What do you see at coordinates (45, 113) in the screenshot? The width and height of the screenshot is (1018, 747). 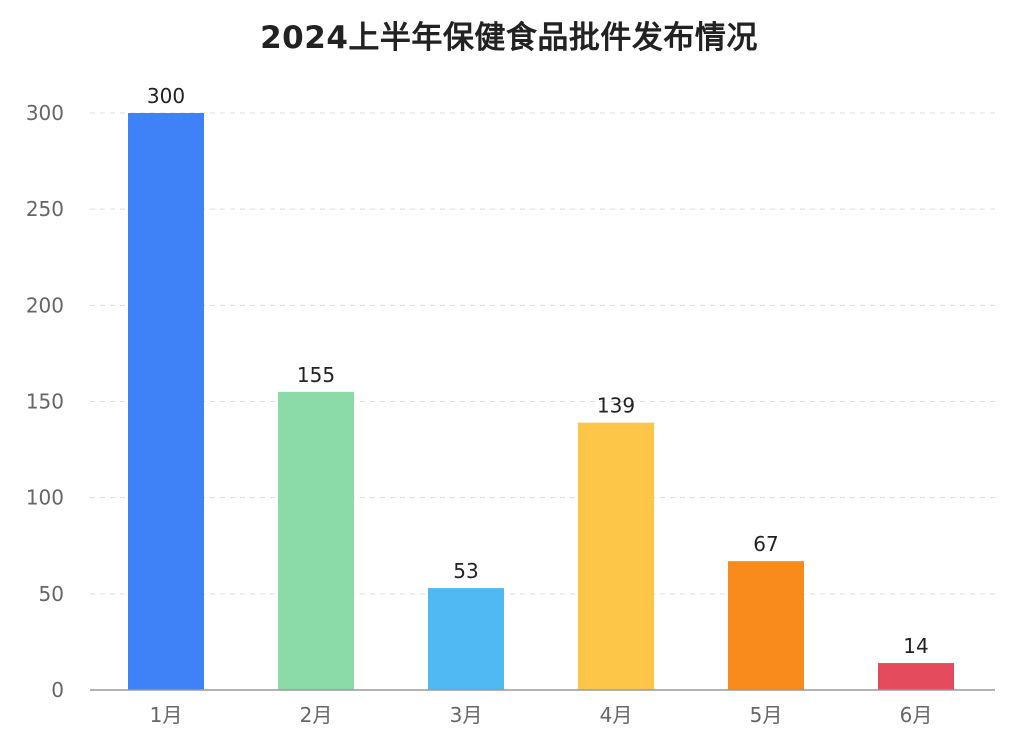 I see `y-tick-label-300: 300` at bounding box center [45, 113].